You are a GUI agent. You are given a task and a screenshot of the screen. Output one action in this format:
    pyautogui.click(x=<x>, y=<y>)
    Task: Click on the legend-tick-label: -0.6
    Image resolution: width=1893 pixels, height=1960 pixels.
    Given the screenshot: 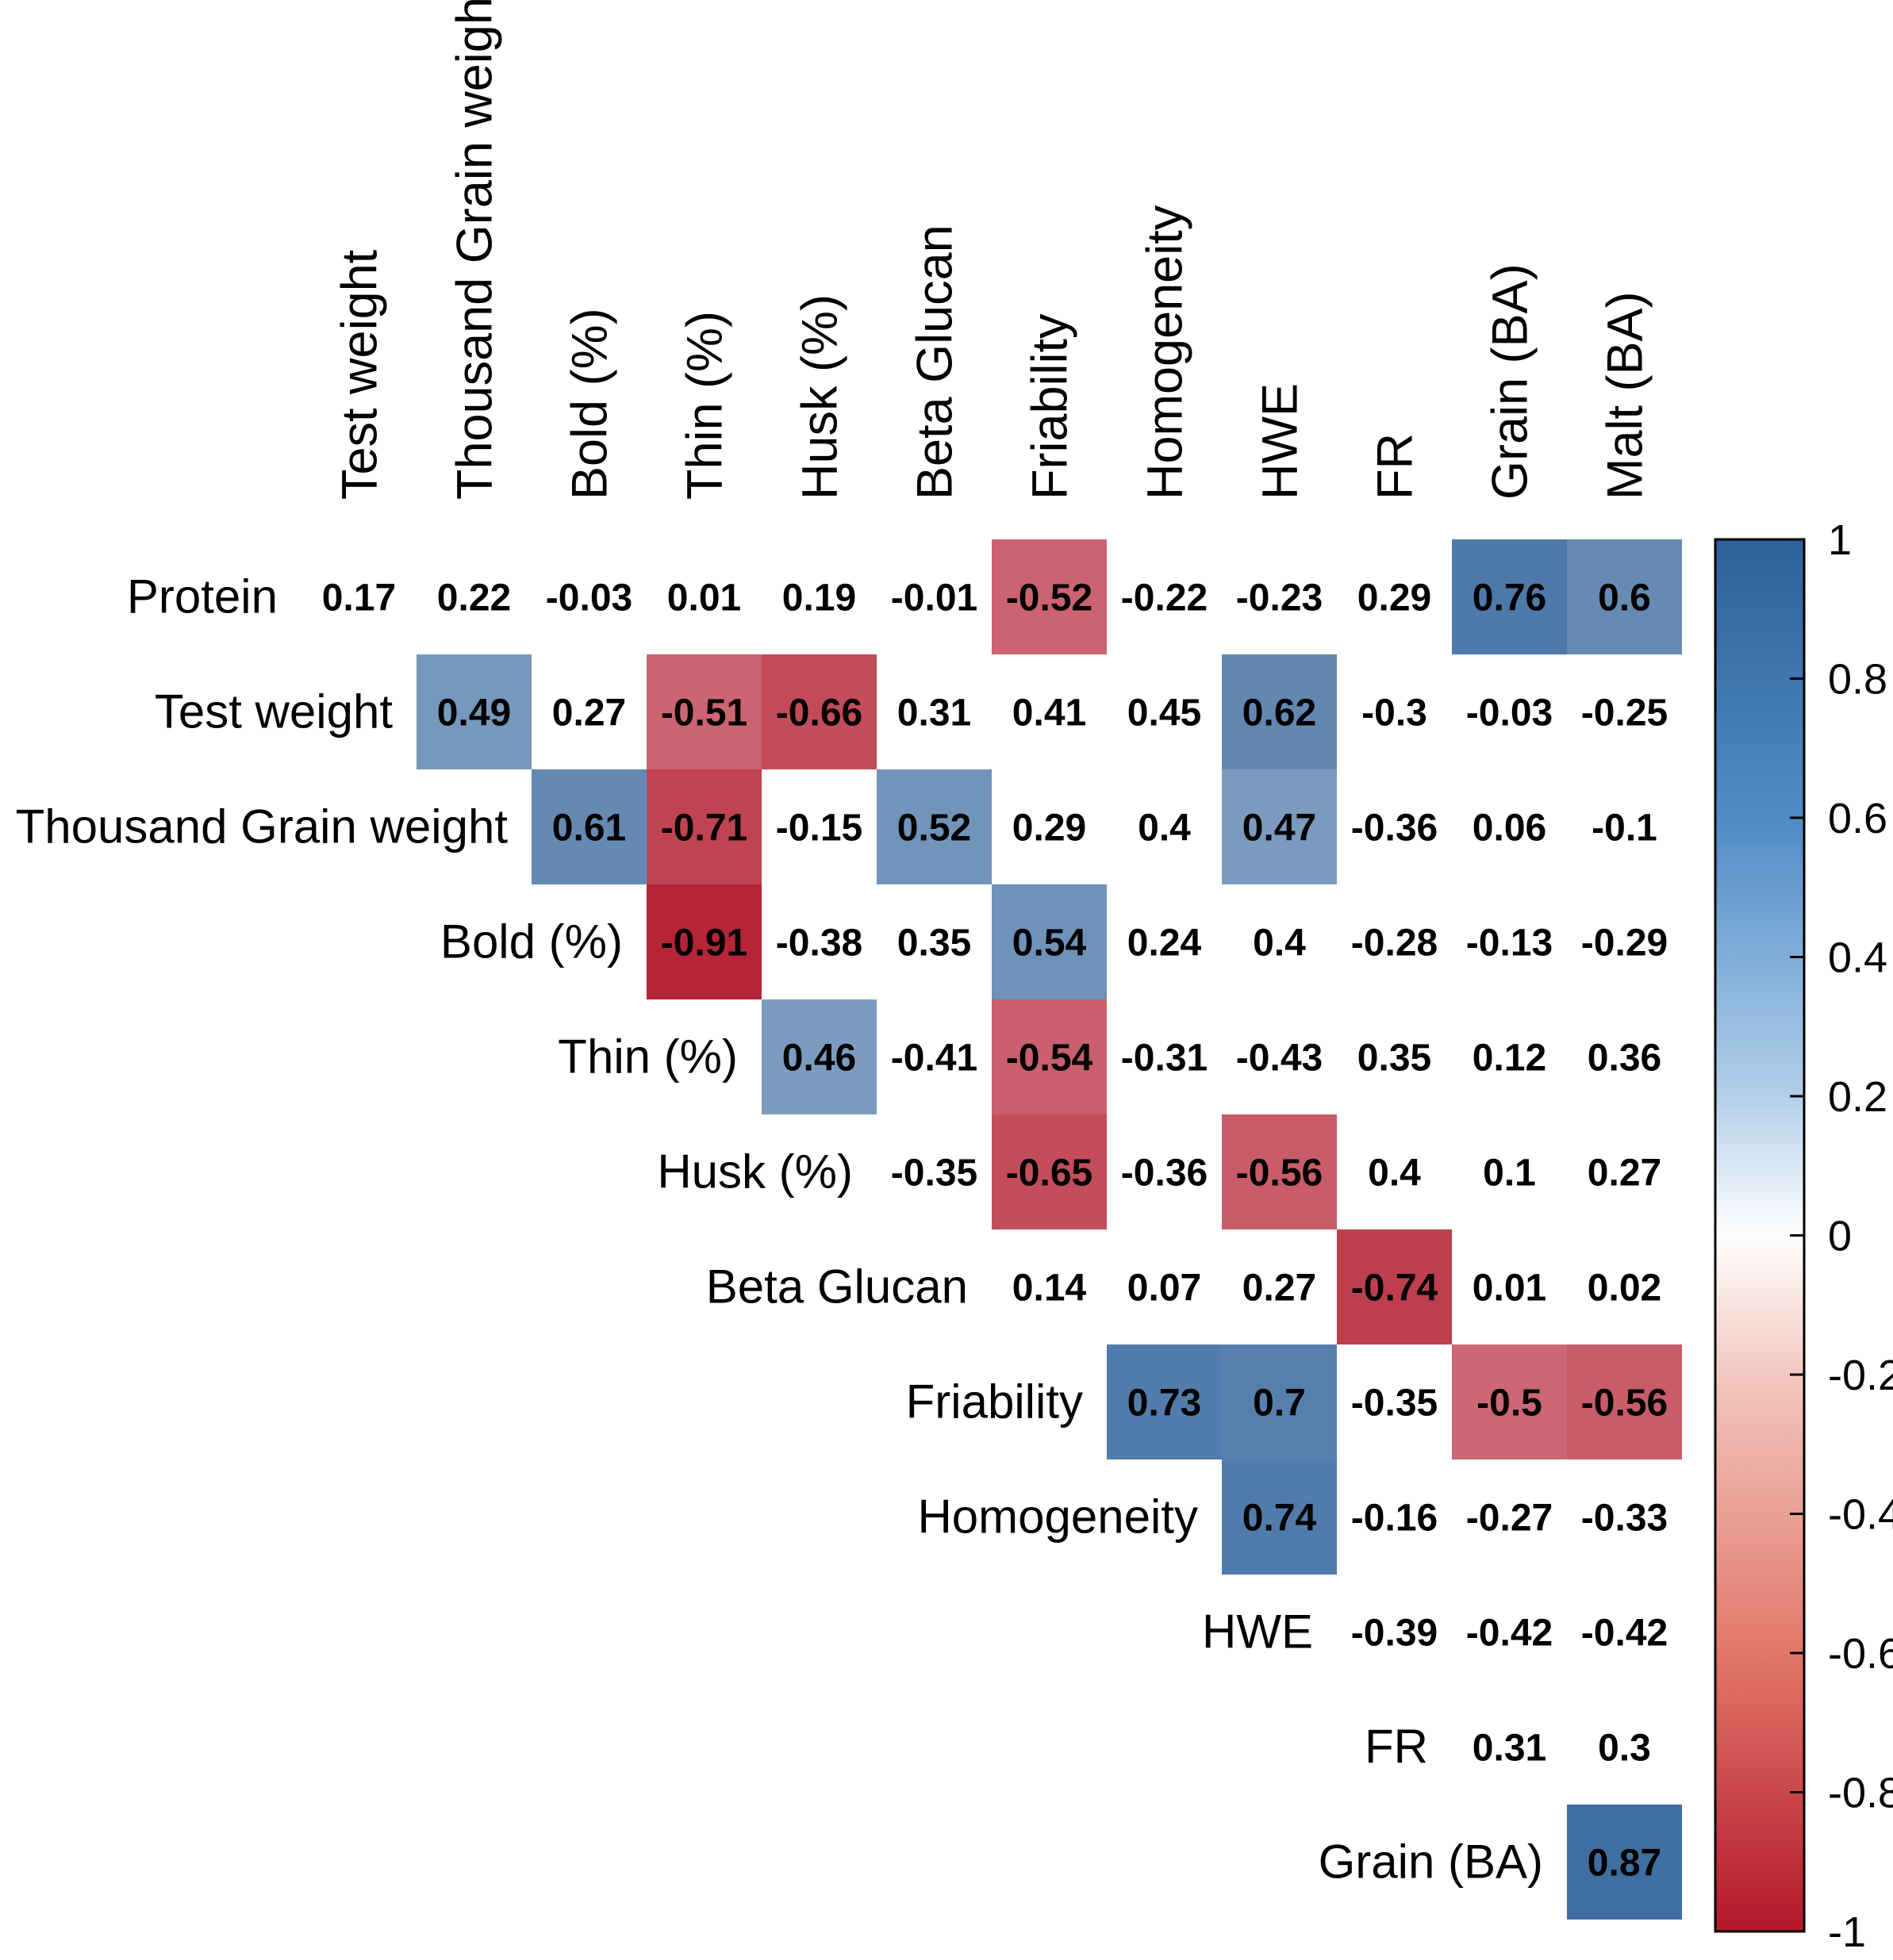 What is the action you would take?
    pyautogui.click(x=1860, y=1654)
    